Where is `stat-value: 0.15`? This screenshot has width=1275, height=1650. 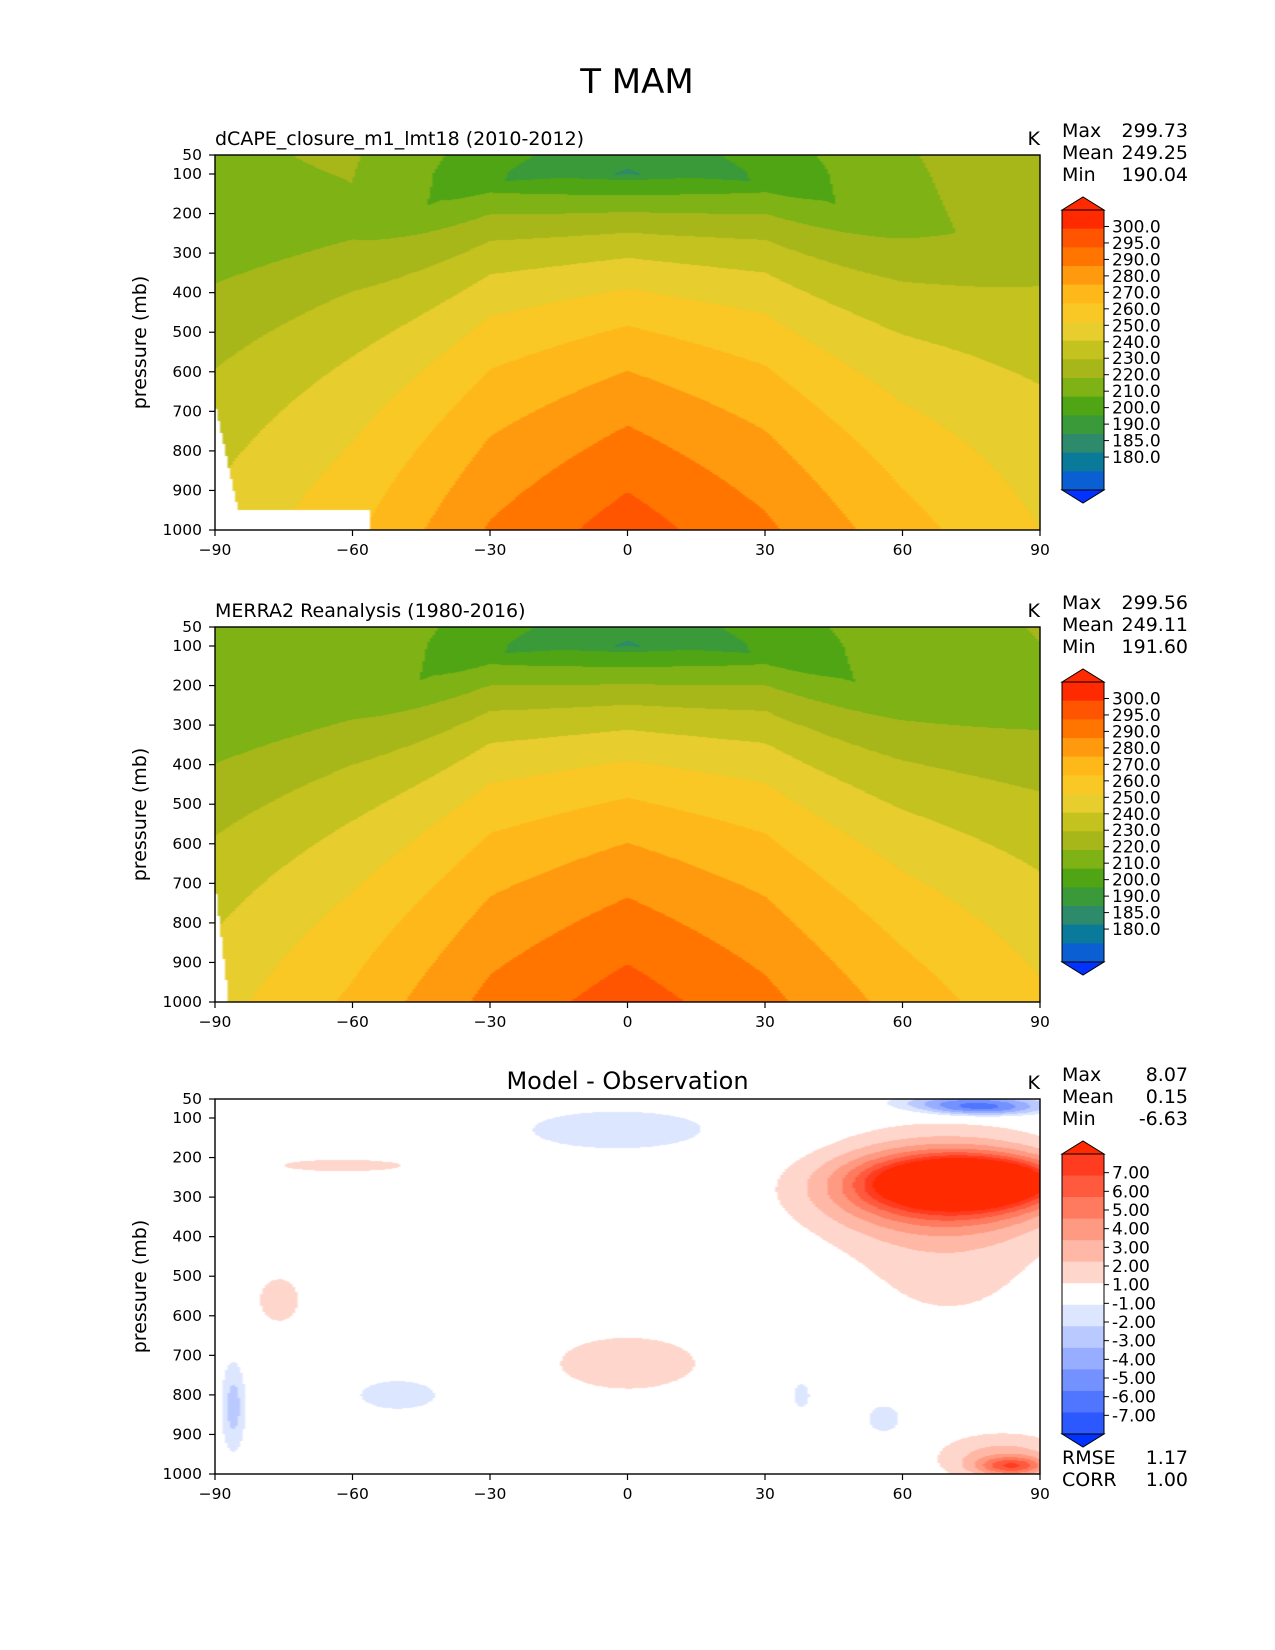 stat-value: 0.15 is located at coordinates (1167, 1097).